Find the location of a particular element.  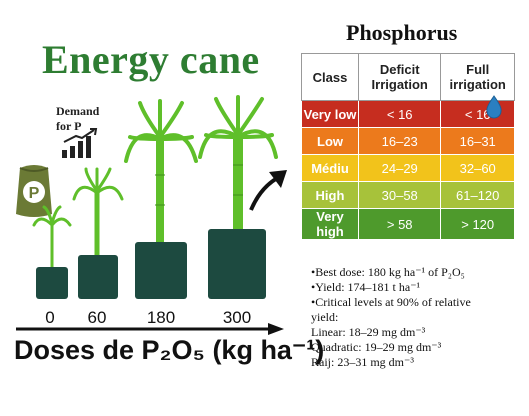

class-cell: Very high is located at coordinates (330, 224).